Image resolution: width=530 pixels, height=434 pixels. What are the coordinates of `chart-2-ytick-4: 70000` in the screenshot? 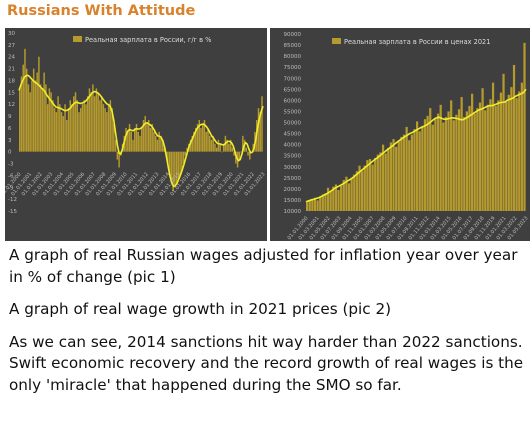 It's located at (293, 79).